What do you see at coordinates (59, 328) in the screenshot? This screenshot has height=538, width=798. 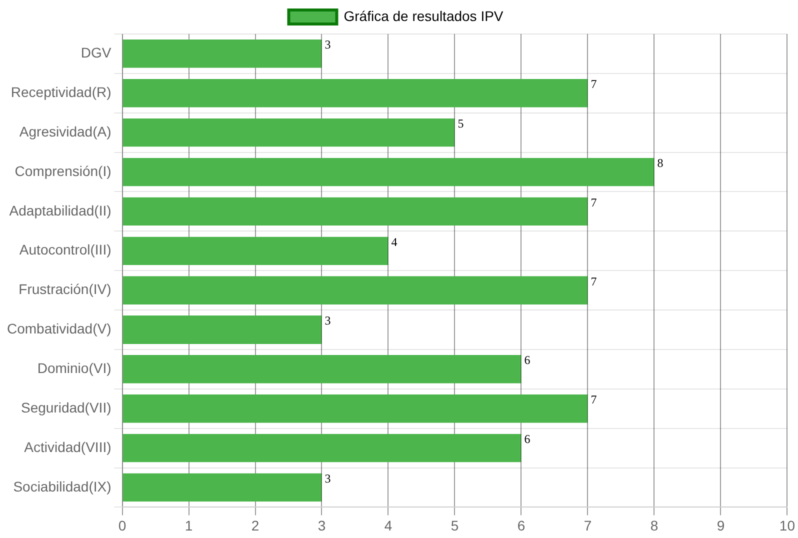 I see `y-tick-label: Combatividad(V)` at bounding box center [59, 328].